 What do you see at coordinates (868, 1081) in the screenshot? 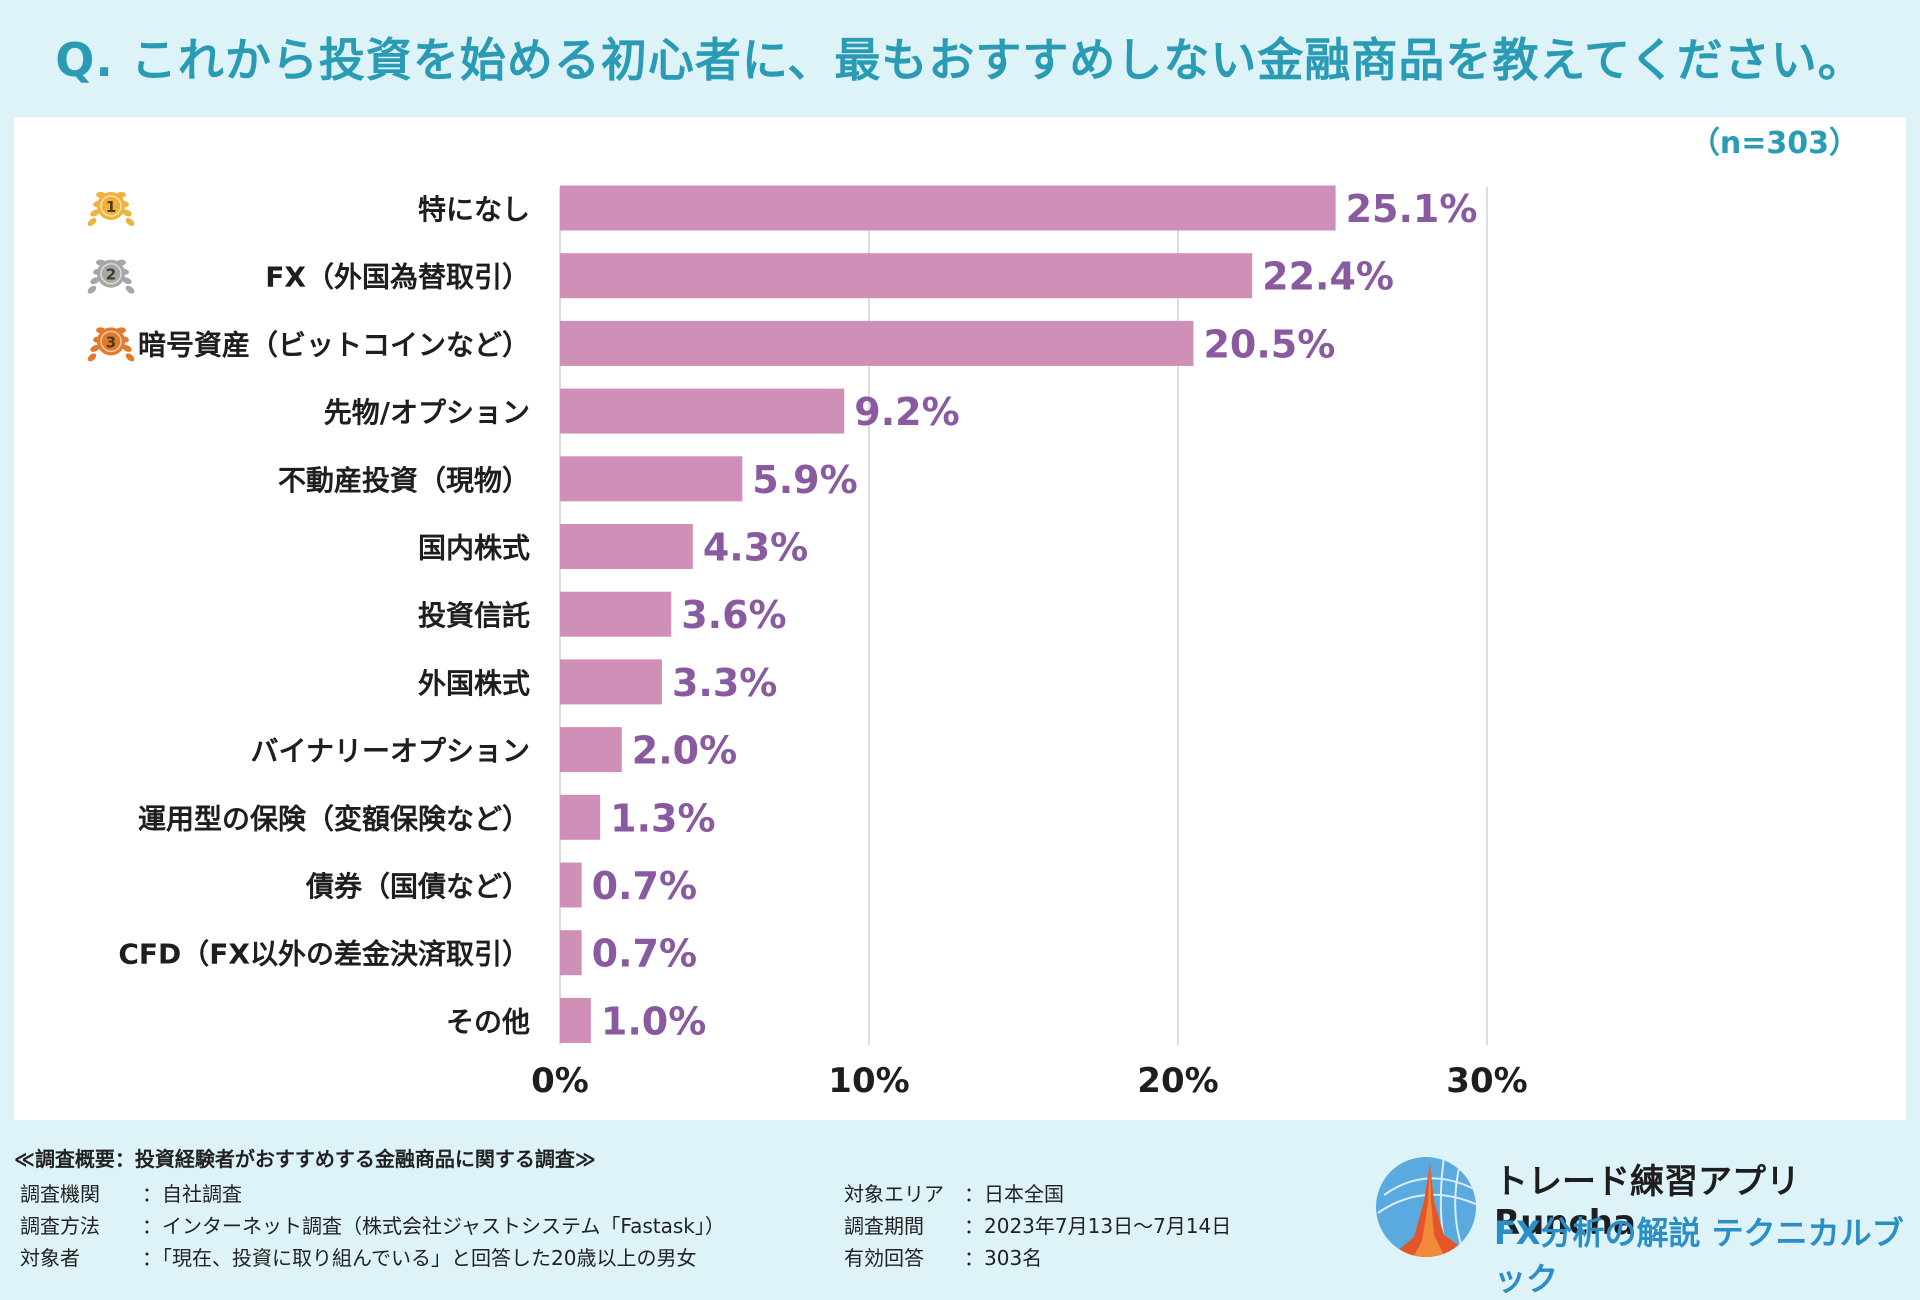
I see `x-tick-label: 10%` at bounding box center [868, 1081].